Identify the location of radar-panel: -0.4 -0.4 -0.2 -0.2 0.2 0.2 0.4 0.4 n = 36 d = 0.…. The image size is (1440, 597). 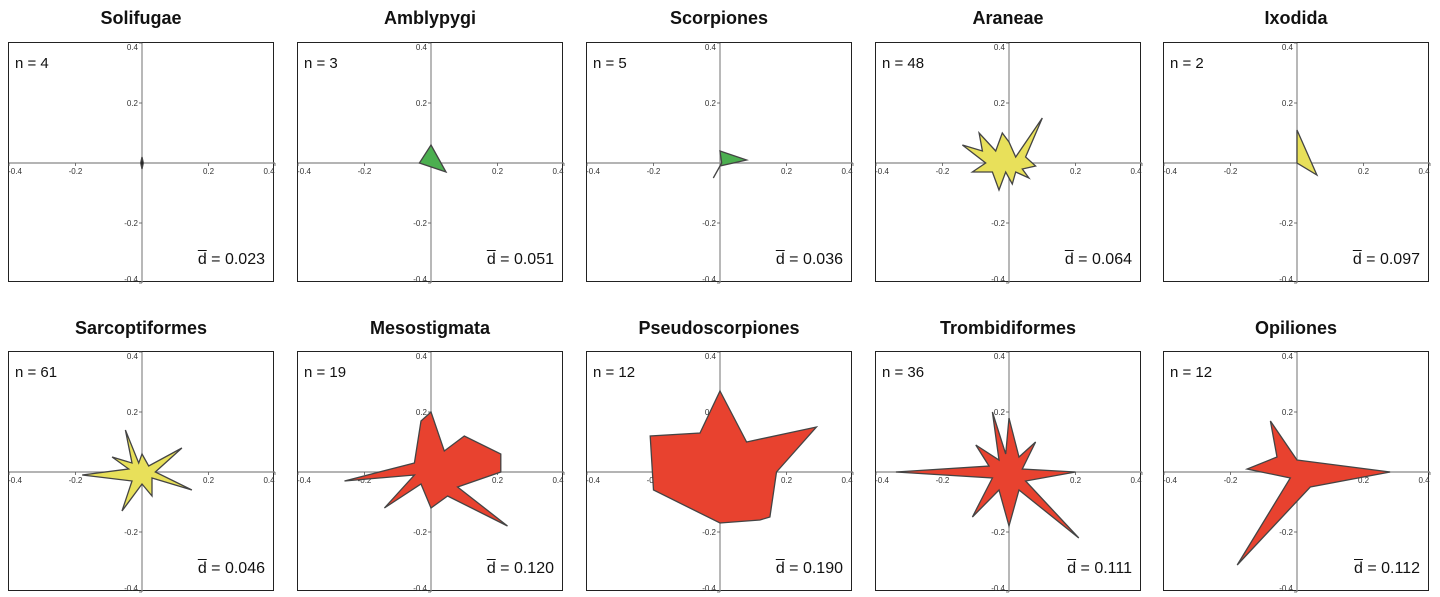
(1009, 472).